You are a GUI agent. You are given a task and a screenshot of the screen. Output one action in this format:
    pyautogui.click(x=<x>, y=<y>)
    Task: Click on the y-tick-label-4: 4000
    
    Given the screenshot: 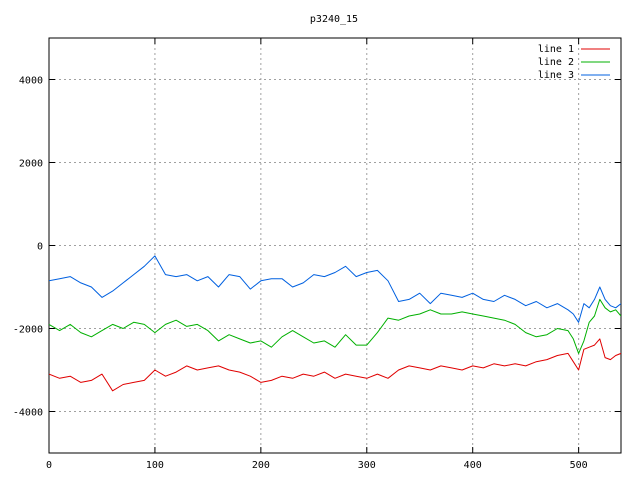 What is the action you would take?
    pyautogui.click(x=31, y=81)
    